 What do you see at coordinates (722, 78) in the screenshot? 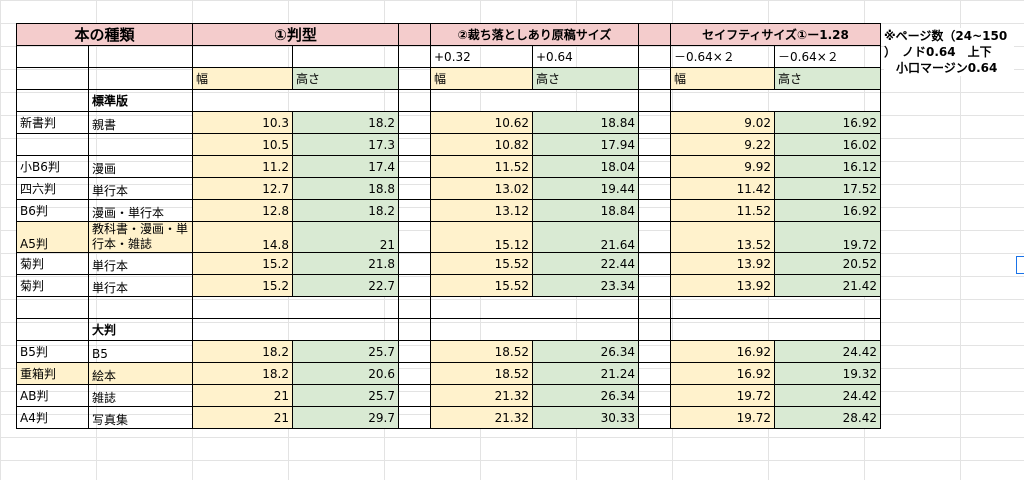
I see `width-label: 幅` at bounding box center [722, 78].